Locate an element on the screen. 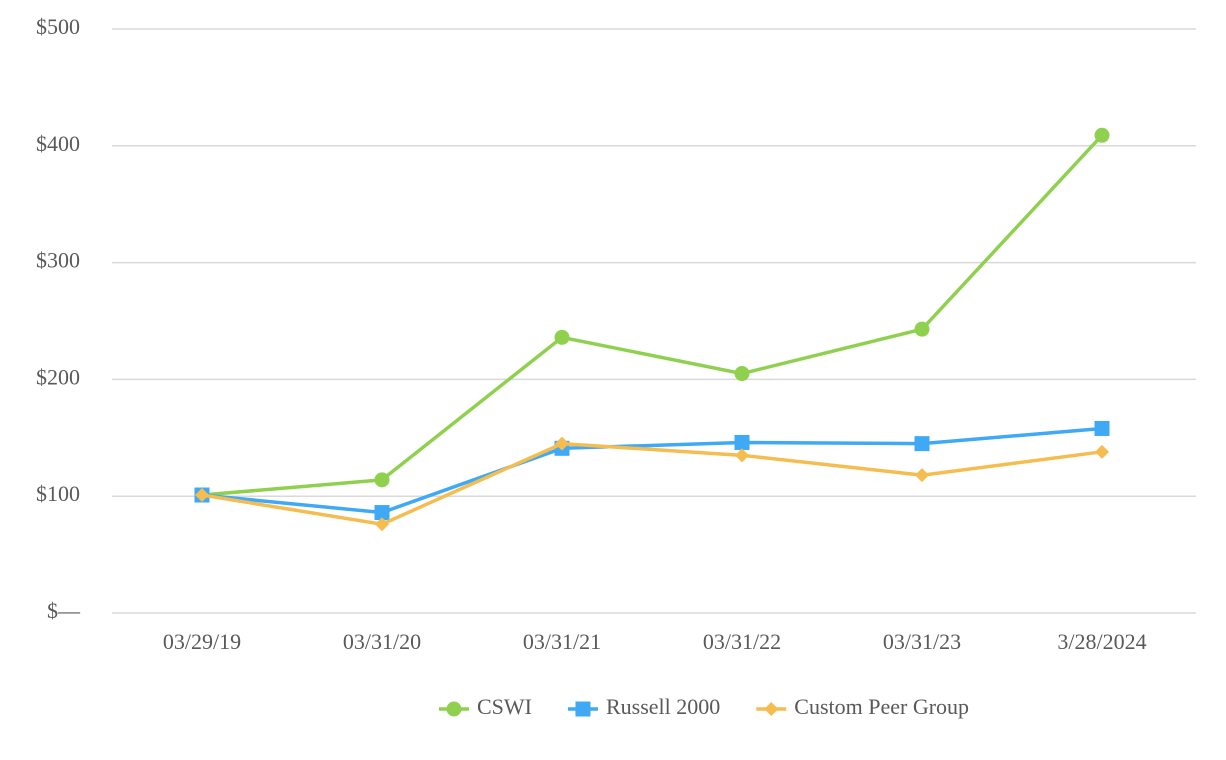 The height and width of the screenshot is (760, 1226). y-tick-label: $400 is located at coordinates (58, 143).